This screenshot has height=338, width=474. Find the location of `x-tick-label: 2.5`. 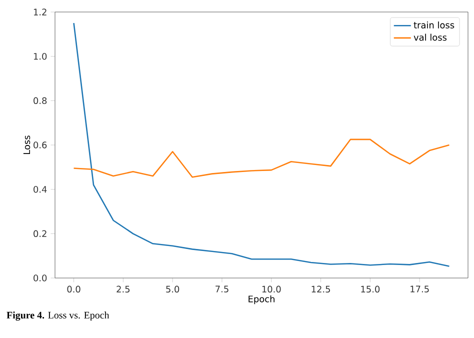

x-tick-label: 2.5 is located at coordinates (123, 289).